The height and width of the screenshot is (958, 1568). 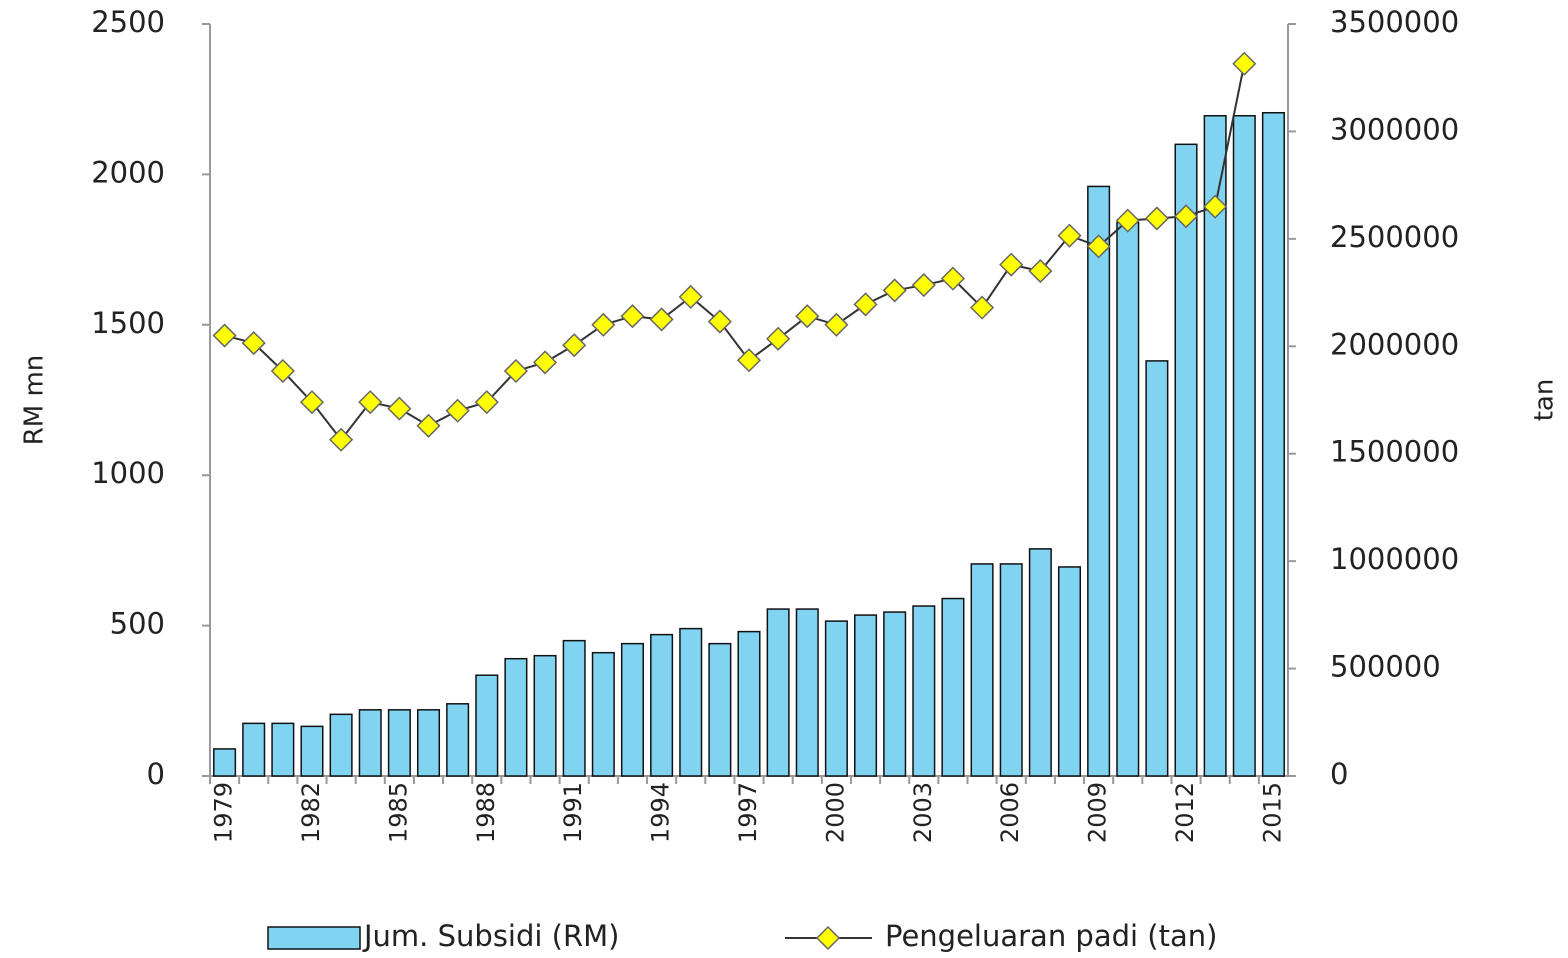 I want to click on x-tick-label: 1991, so click(x=573, y=812).